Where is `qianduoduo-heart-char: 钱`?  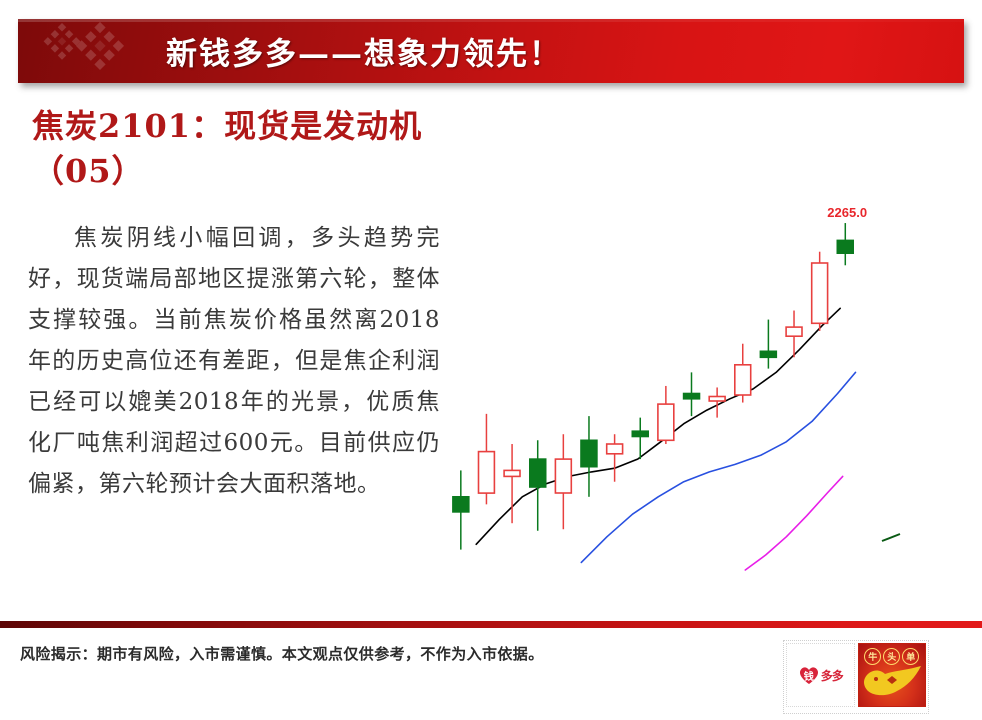
qianduoduo-heart-char: 钱 is located at coordinates (808, 677).